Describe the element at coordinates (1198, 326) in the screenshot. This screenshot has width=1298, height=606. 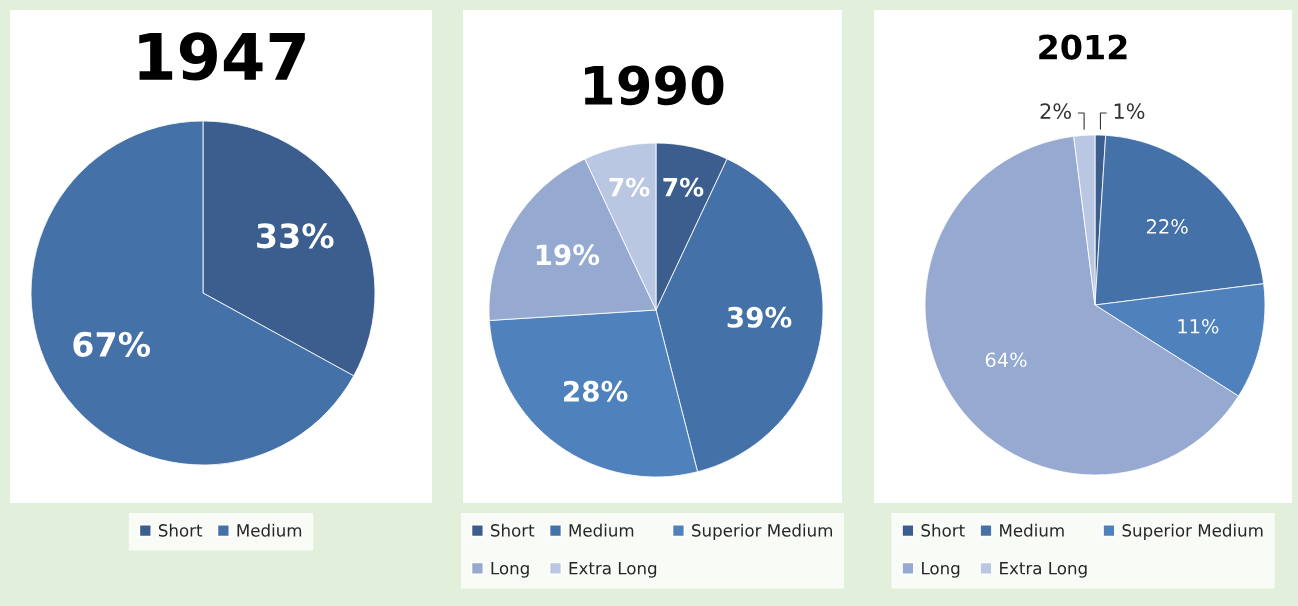
I see `data-label: 11%` at that location.